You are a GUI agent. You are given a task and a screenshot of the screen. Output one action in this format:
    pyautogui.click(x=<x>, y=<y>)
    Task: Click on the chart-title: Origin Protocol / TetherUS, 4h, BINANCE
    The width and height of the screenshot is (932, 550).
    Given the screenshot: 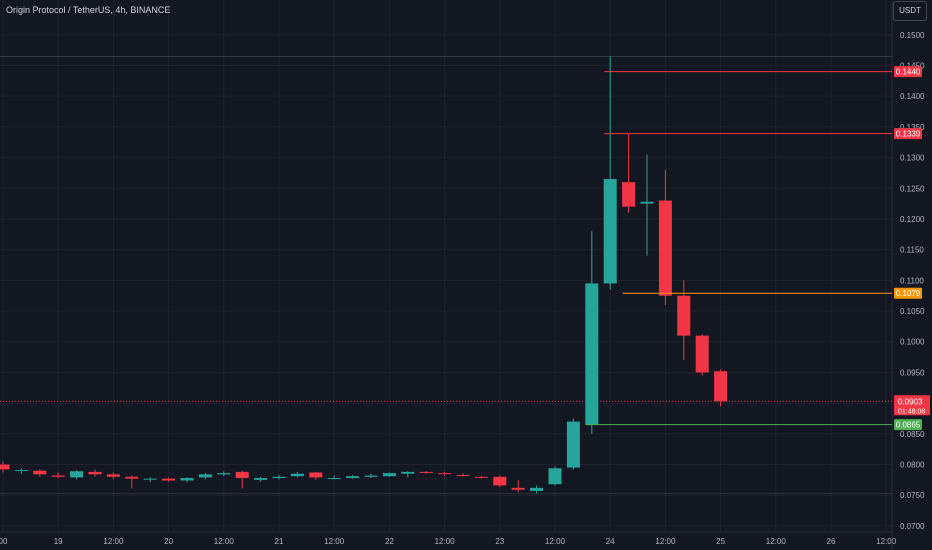 What is the action you would take?
    pyautogui.click(x=88, y=10)
    